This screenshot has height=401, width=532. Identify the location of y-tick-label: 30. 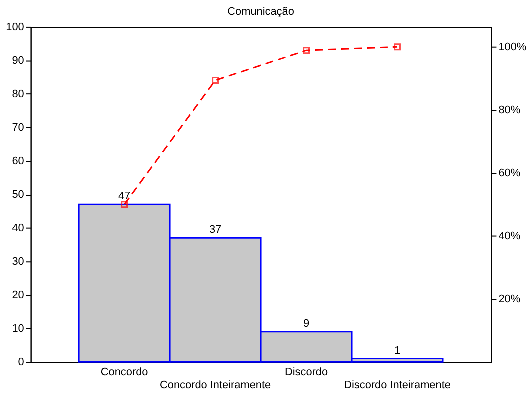
(18, 262).